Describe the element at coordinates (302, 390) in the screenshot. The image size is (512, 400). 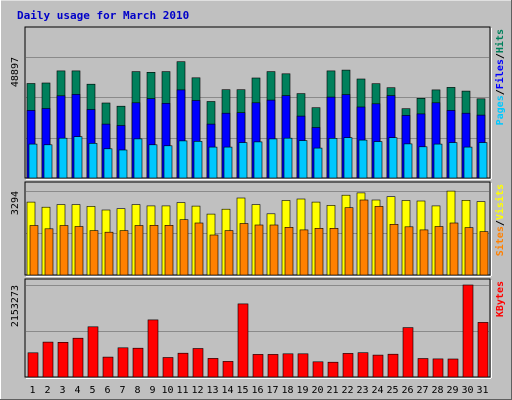
I see `day-label-19: 19` at that location.